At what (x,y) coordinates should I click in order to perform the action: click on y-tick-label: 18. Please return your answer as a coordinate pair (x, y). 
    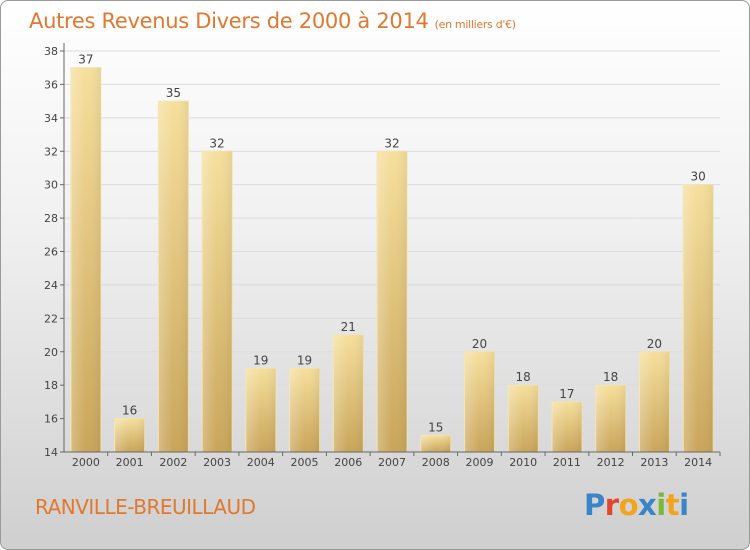
    Looking at the image, I should click on (51, 385).